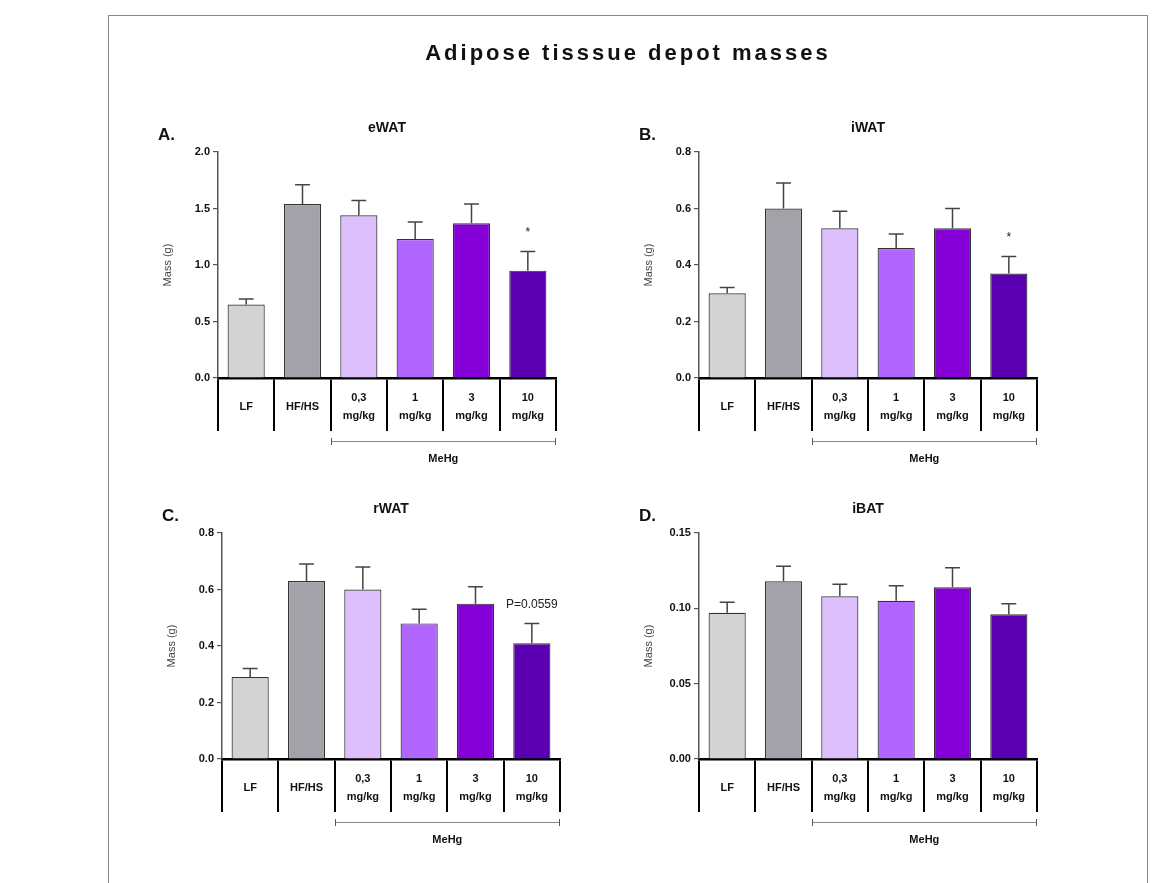 This screenshot has height=883, width=1174. Describe the element at coordinates (680, 532) in the screenshot. I see `y-tick-label: 0.15` at that location.